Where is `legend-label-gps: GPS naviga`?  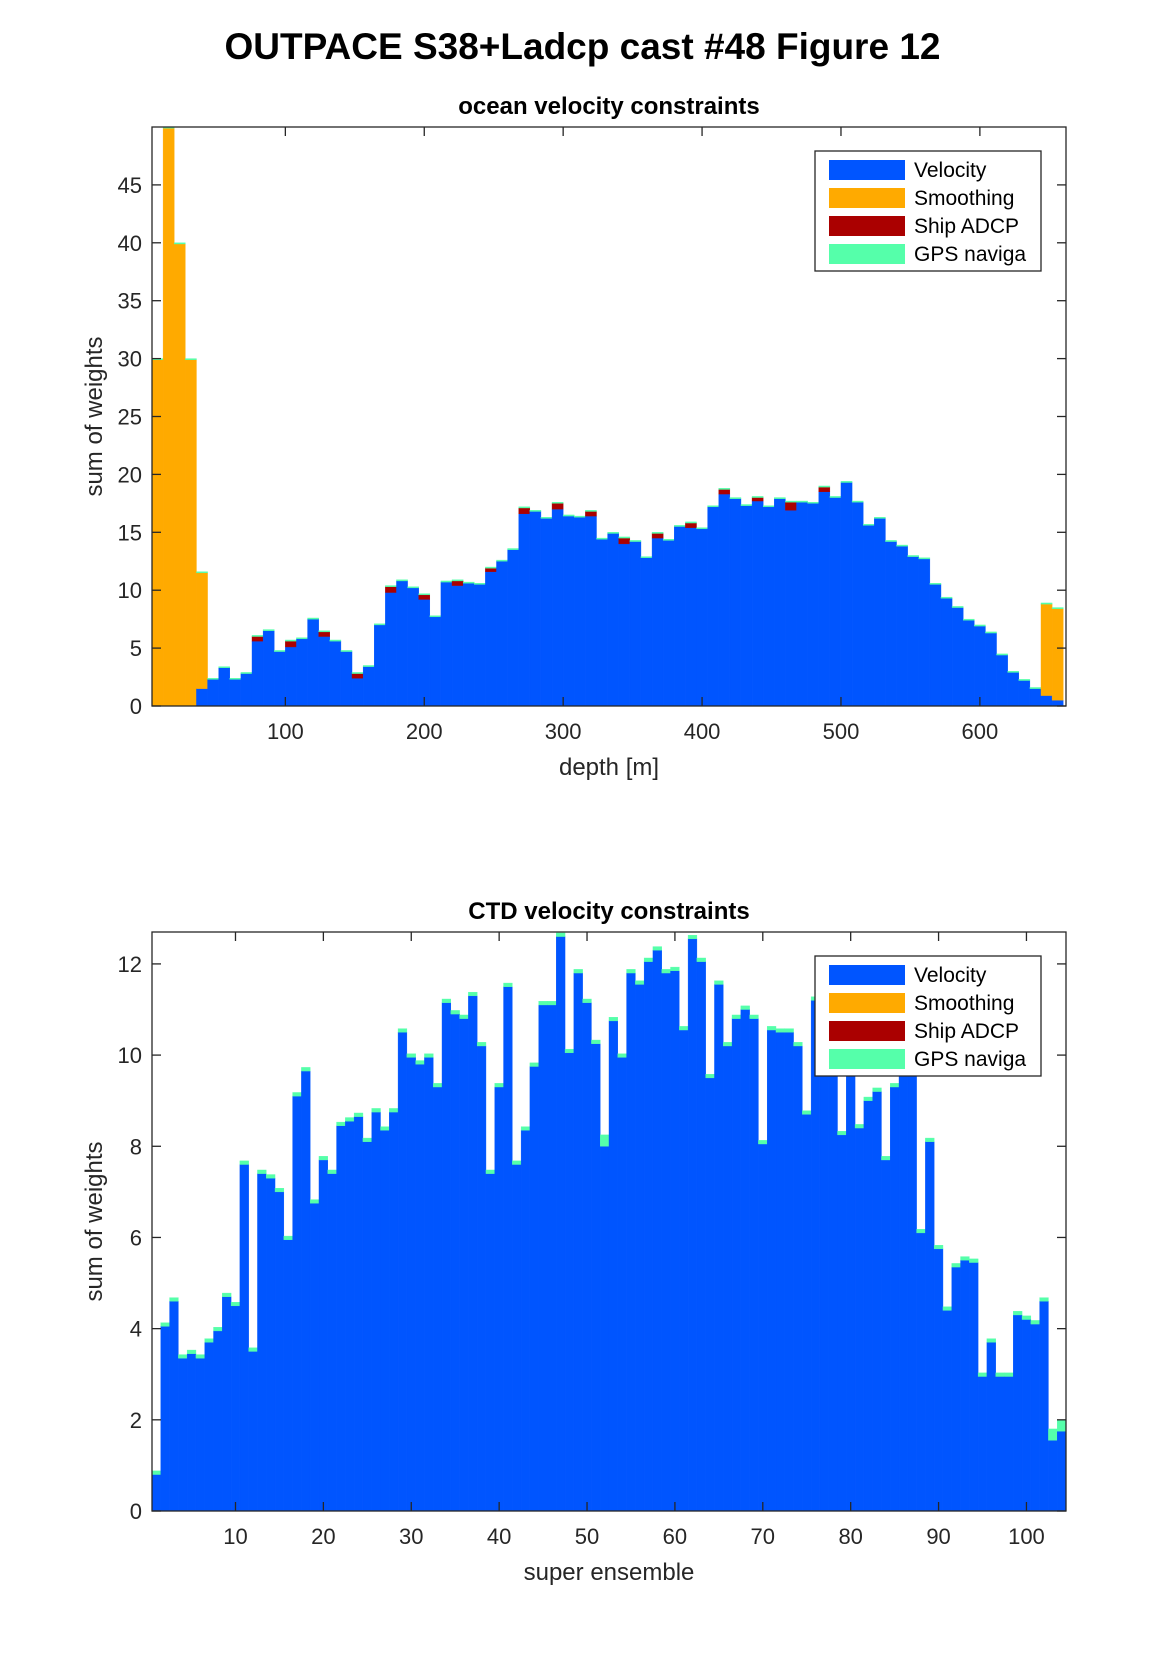 legend-label-gps: GPS naviga is located at coordinates (970, 254).